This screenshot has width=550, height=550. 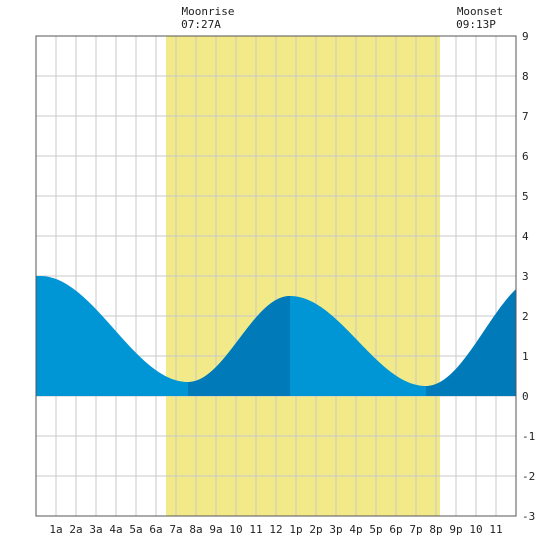 I want to click on x-tick-label: 9p, so click(x=455, y=529).